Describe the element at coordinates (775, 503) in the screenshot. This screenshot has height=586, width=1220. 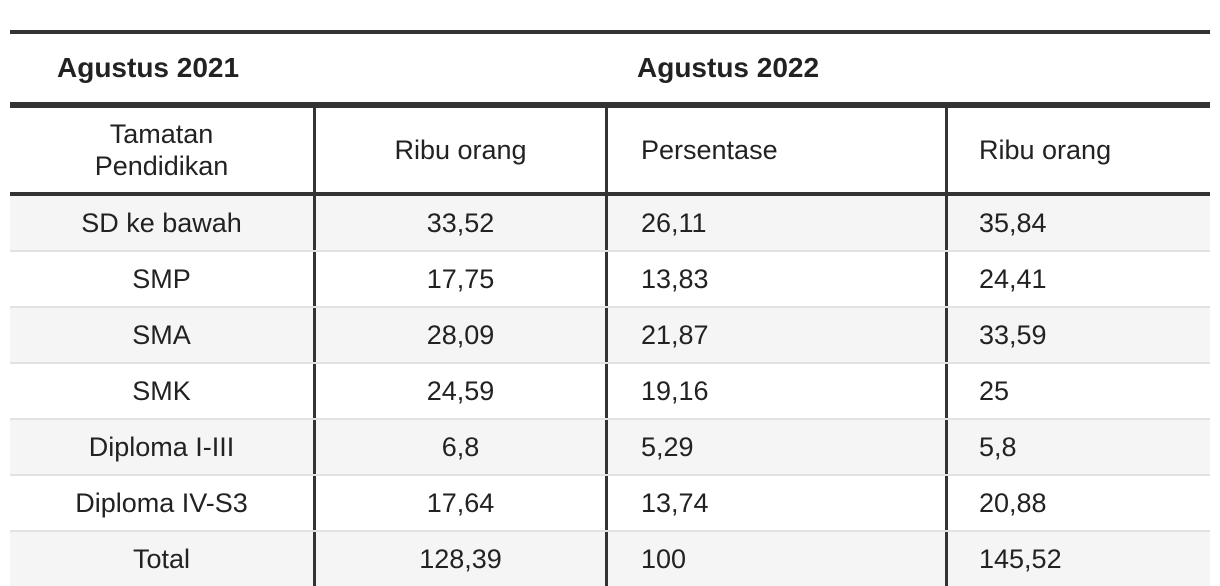
I see `cell-persentase: 13,74` at that location.